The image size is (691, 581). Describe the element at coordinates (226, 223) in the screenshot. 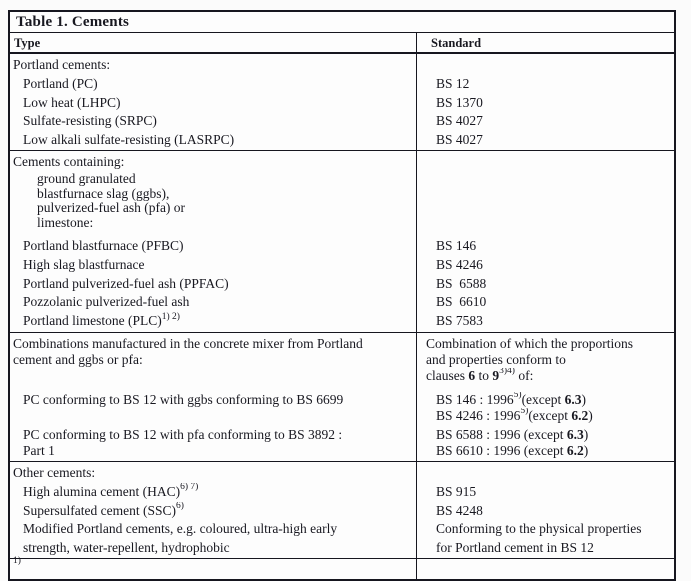

I see `type-cell: limestone:` at that location.